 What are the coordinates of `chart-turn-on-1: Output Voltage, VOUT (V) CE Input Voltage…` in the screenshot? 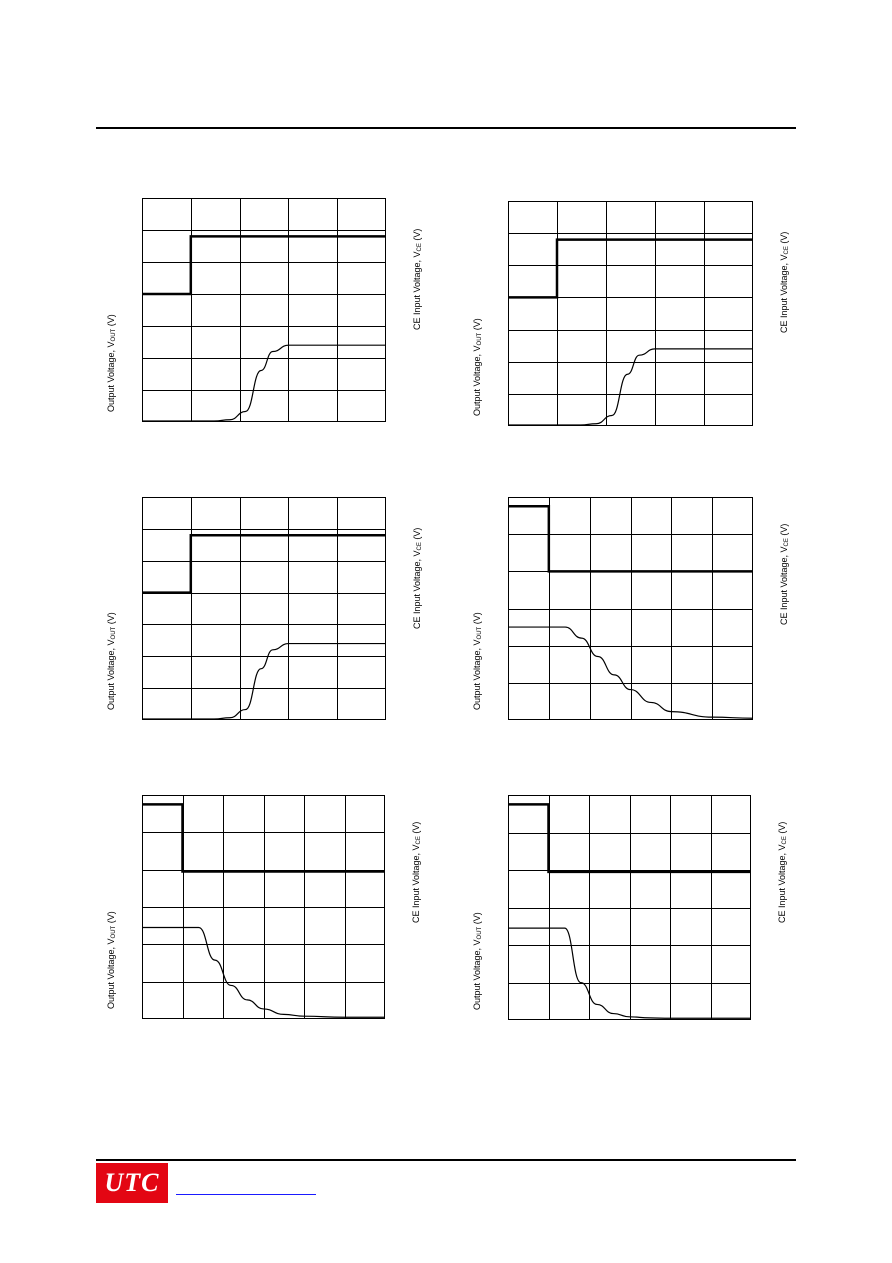 It's located at (264, 310).